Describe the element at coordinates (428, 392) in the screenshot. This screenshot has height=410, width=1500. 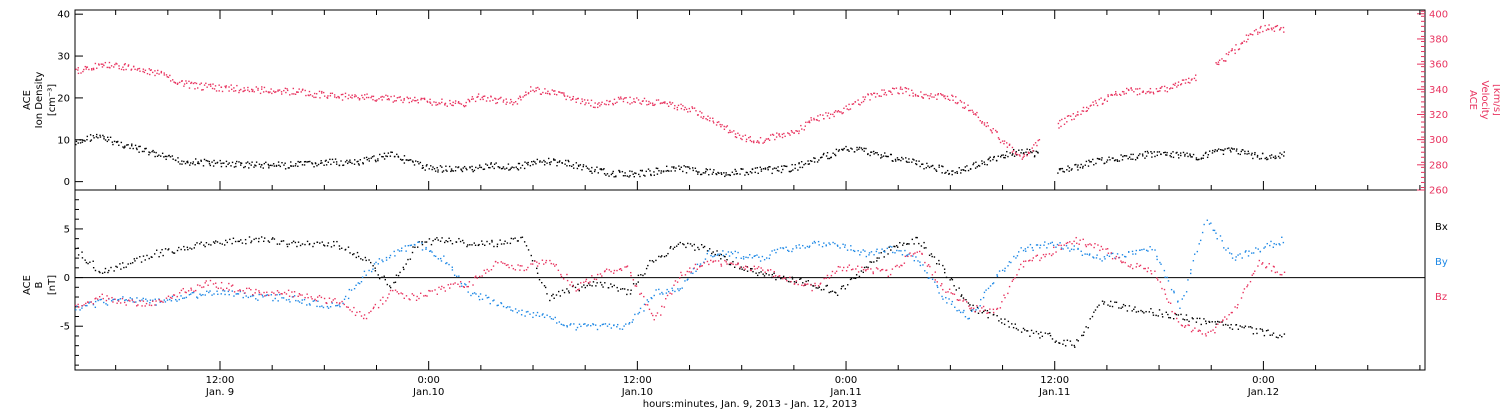
I see `x-tick-sublabel: Jan.10` at that location.